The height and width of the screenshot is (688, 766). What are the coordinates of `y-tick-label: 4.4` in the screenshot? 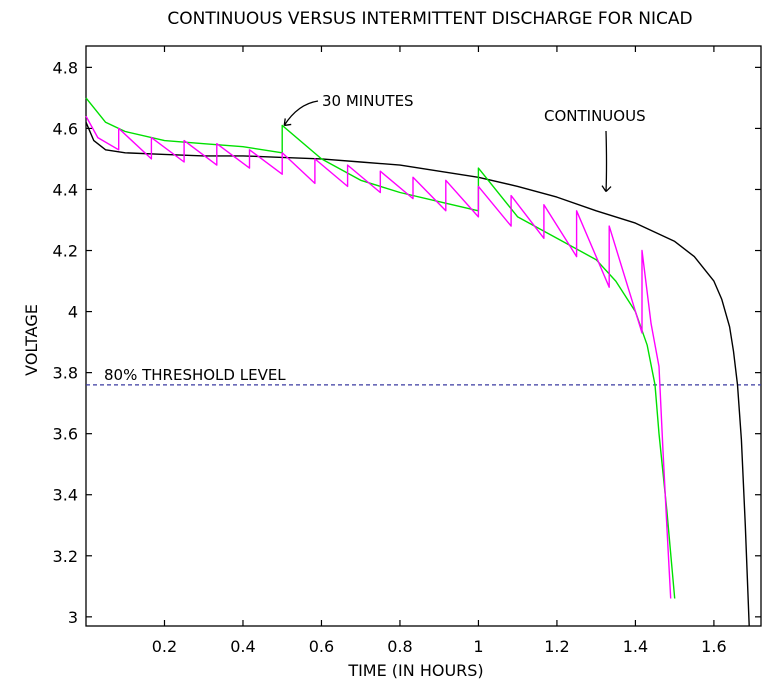 It's located at (65, 189).